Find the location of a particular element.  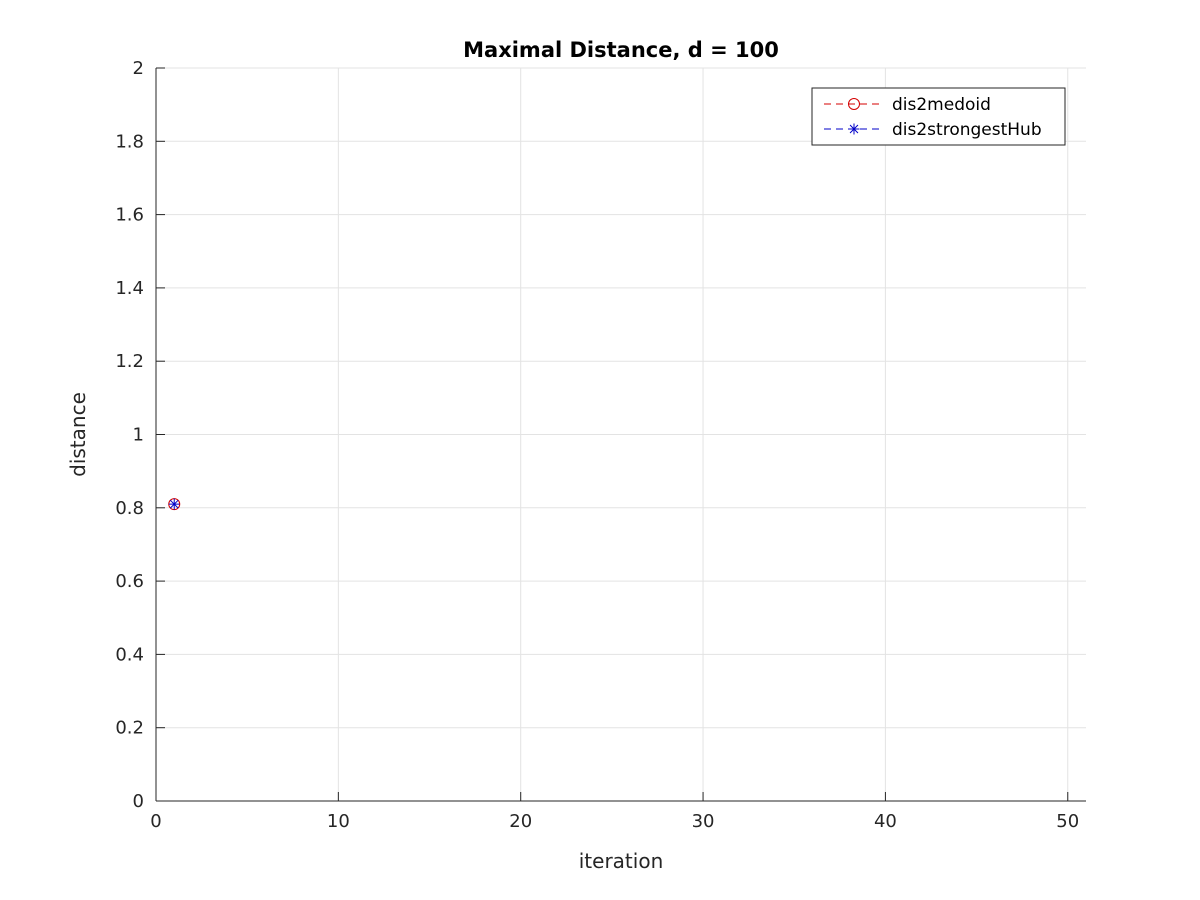

x-ticks: 0 10 20 30 40 50 is located at coordinates (614, 812).